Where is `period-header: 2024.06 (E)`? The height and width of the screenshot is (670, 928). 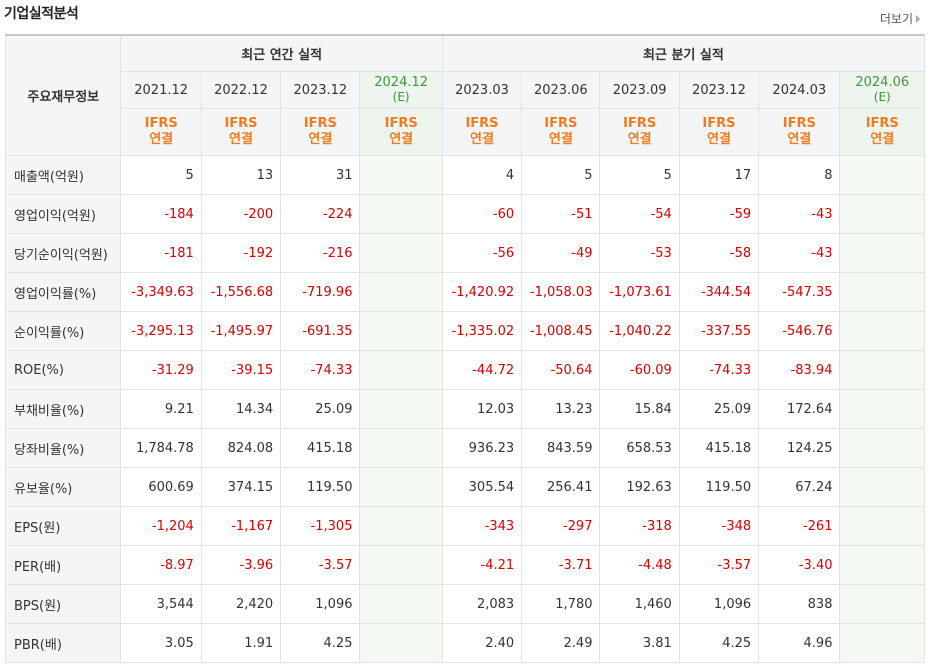 period-header: 2024.06 (E) is located at coordinates (882, 90).